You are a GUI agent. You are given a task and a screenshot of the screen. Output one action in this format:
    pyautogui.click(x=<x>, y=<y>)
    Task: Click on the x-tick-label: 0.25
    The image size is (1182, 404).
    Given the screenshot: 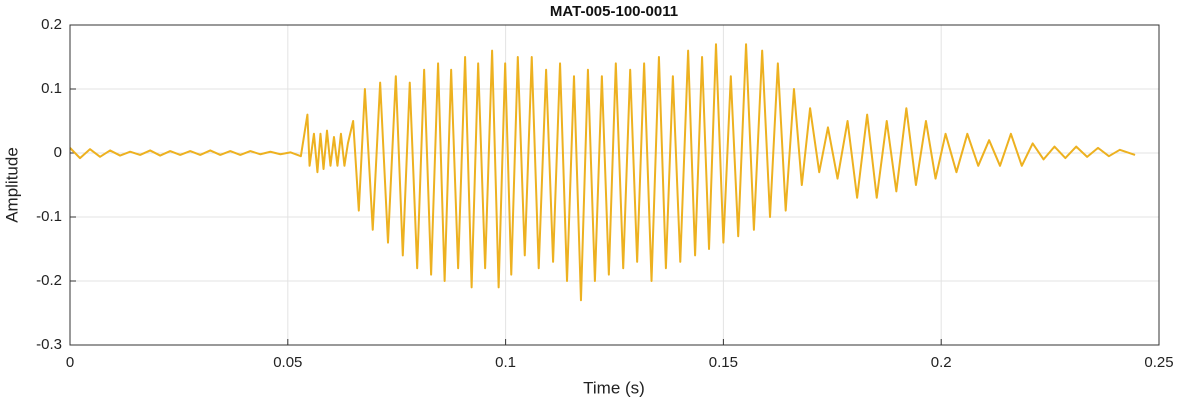 What is the action you would take?
    pyautogui.click(x=1158, y=362)
    